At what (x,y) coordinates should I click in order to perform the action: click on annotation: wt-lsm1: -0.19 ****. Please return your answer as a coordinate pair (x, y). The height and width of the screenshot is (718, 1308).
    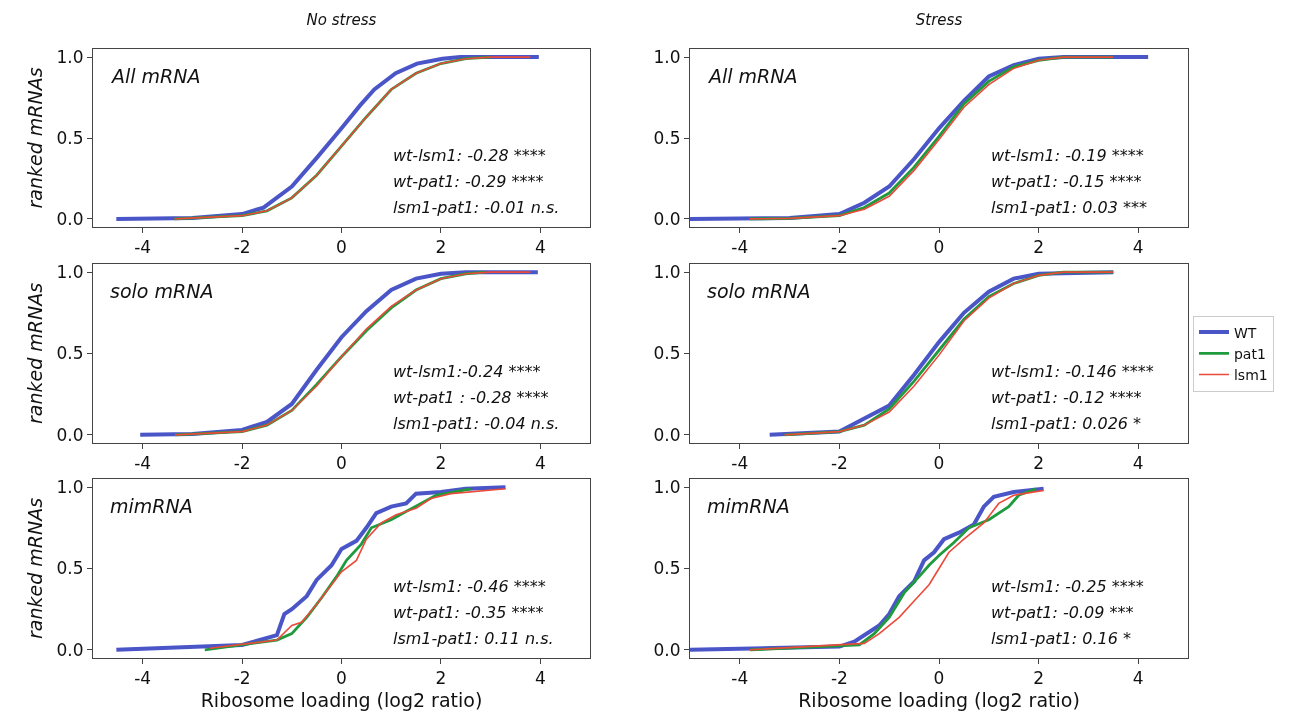
    Looking at the image, I should click on (1067, 155).